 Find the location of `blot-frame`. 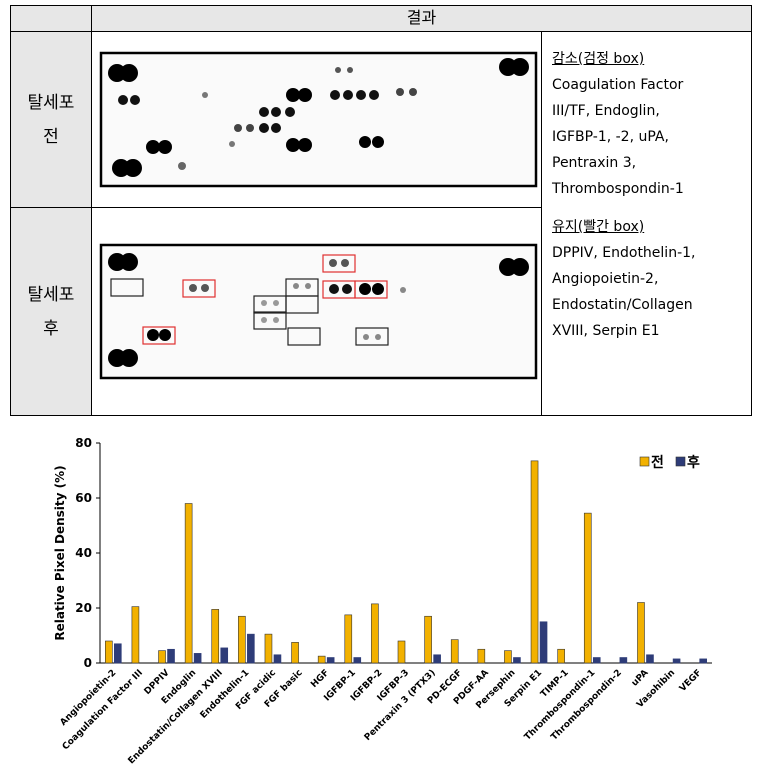

blot-frame is located at coordinates (318, 119).